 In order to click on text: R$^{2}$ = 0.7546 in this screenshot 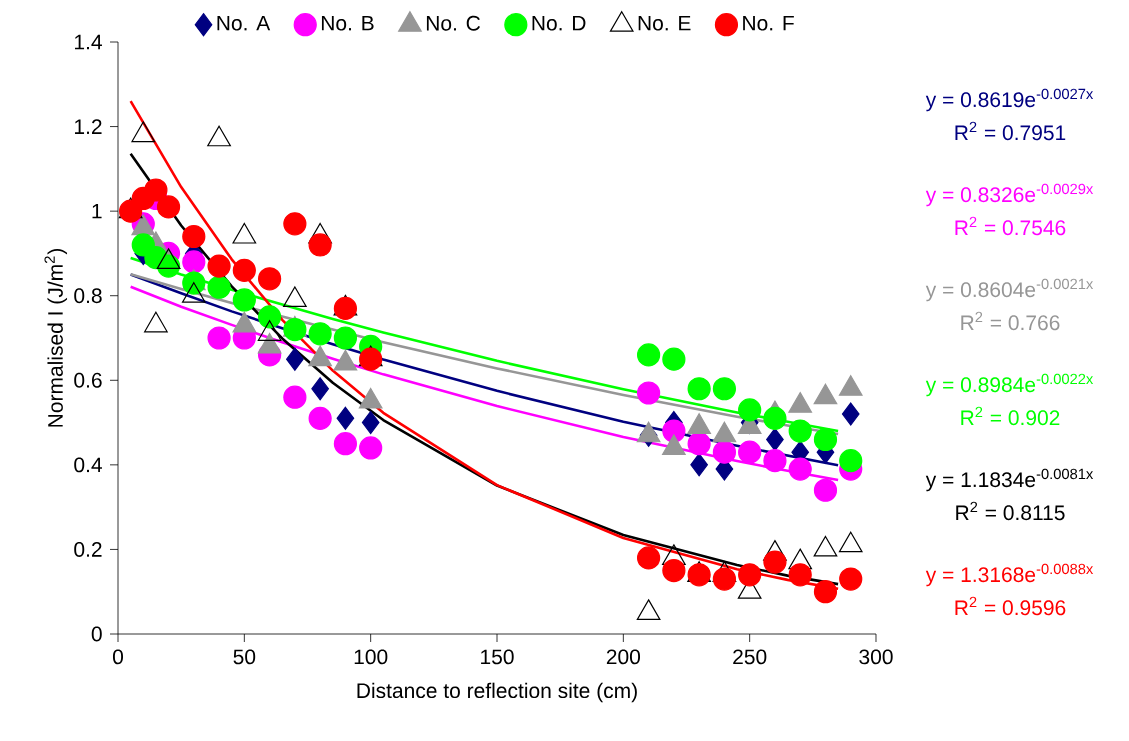, I will do `click(1010, 226)`.